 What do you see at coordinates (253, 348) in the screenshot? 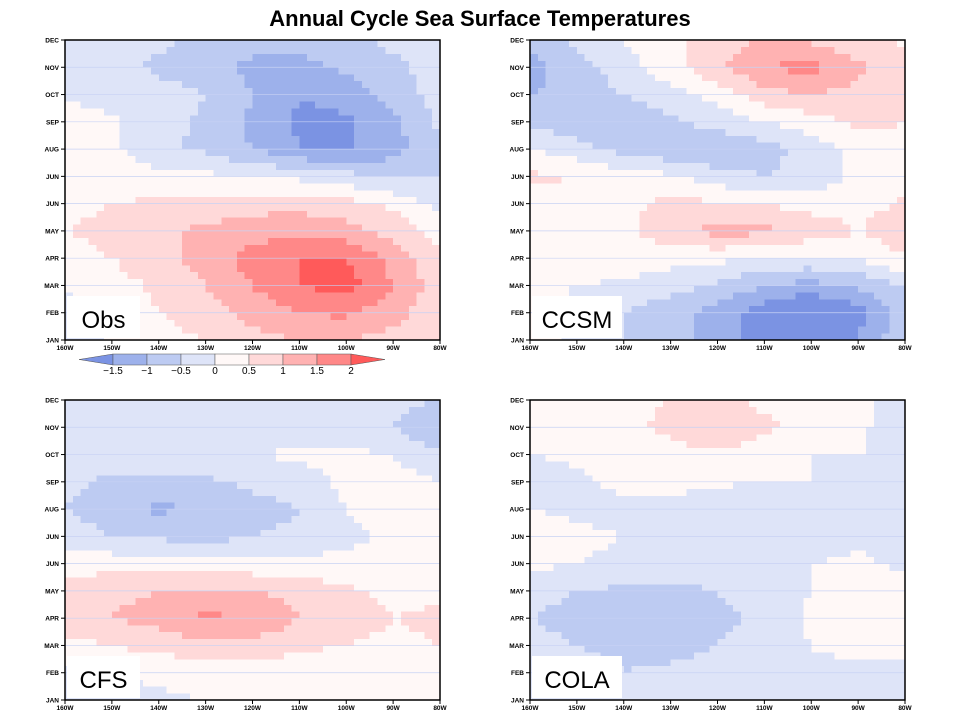
I see `x-tick-label: 120W` at bounding box center [253, 348].